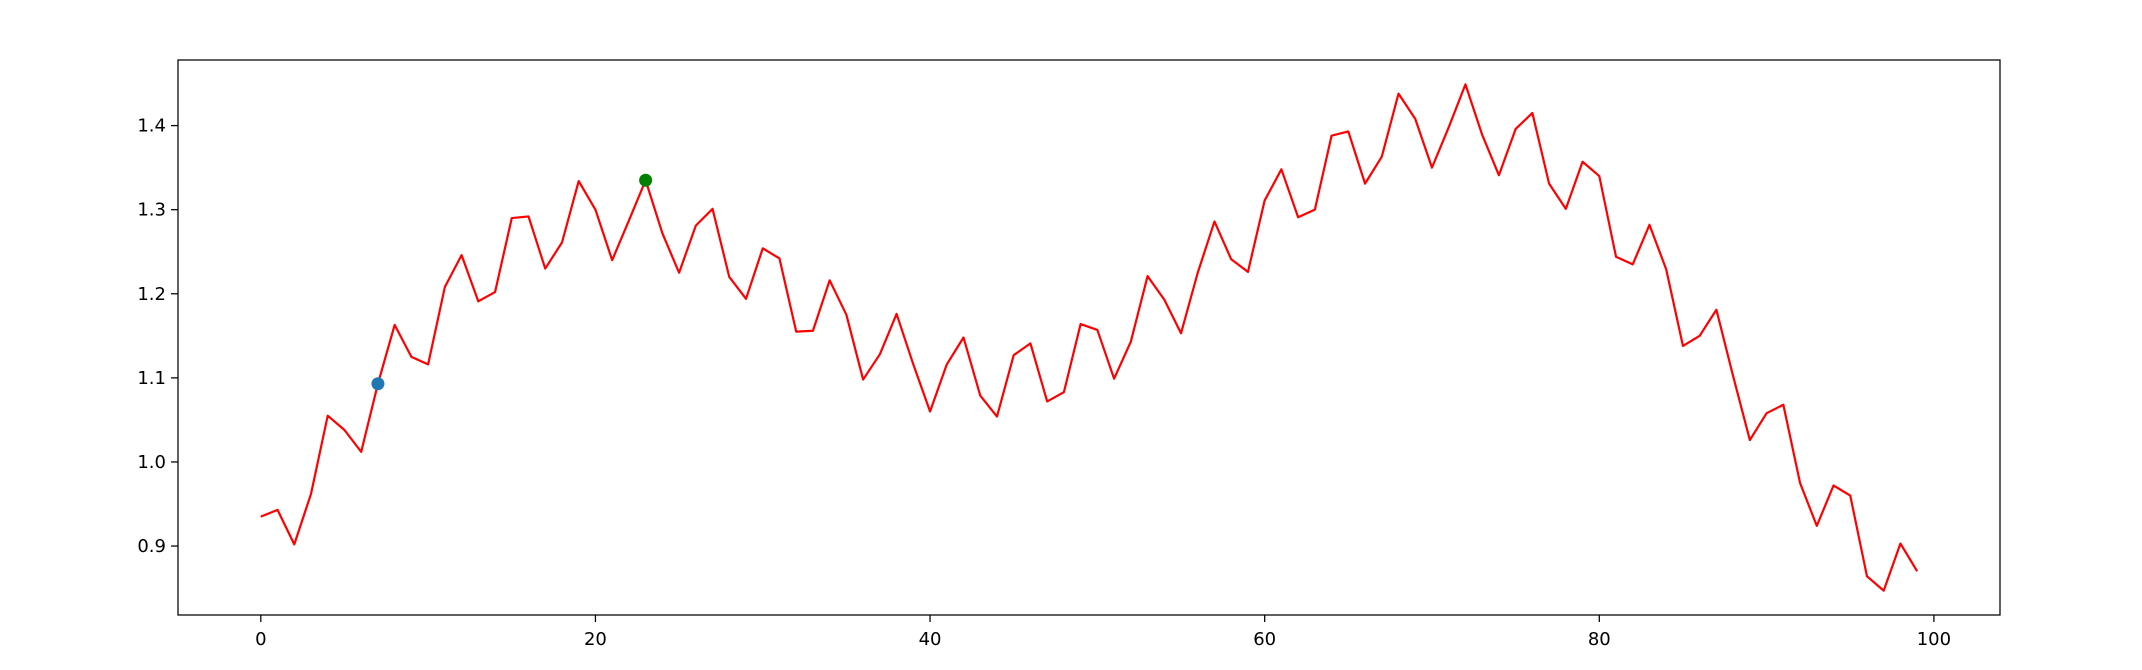 This screenshot has height=670, width=2142. What do you see at coordinates (512, 282) in the screenshot?
I see `marker-layer` at bounding box center [512, 282].